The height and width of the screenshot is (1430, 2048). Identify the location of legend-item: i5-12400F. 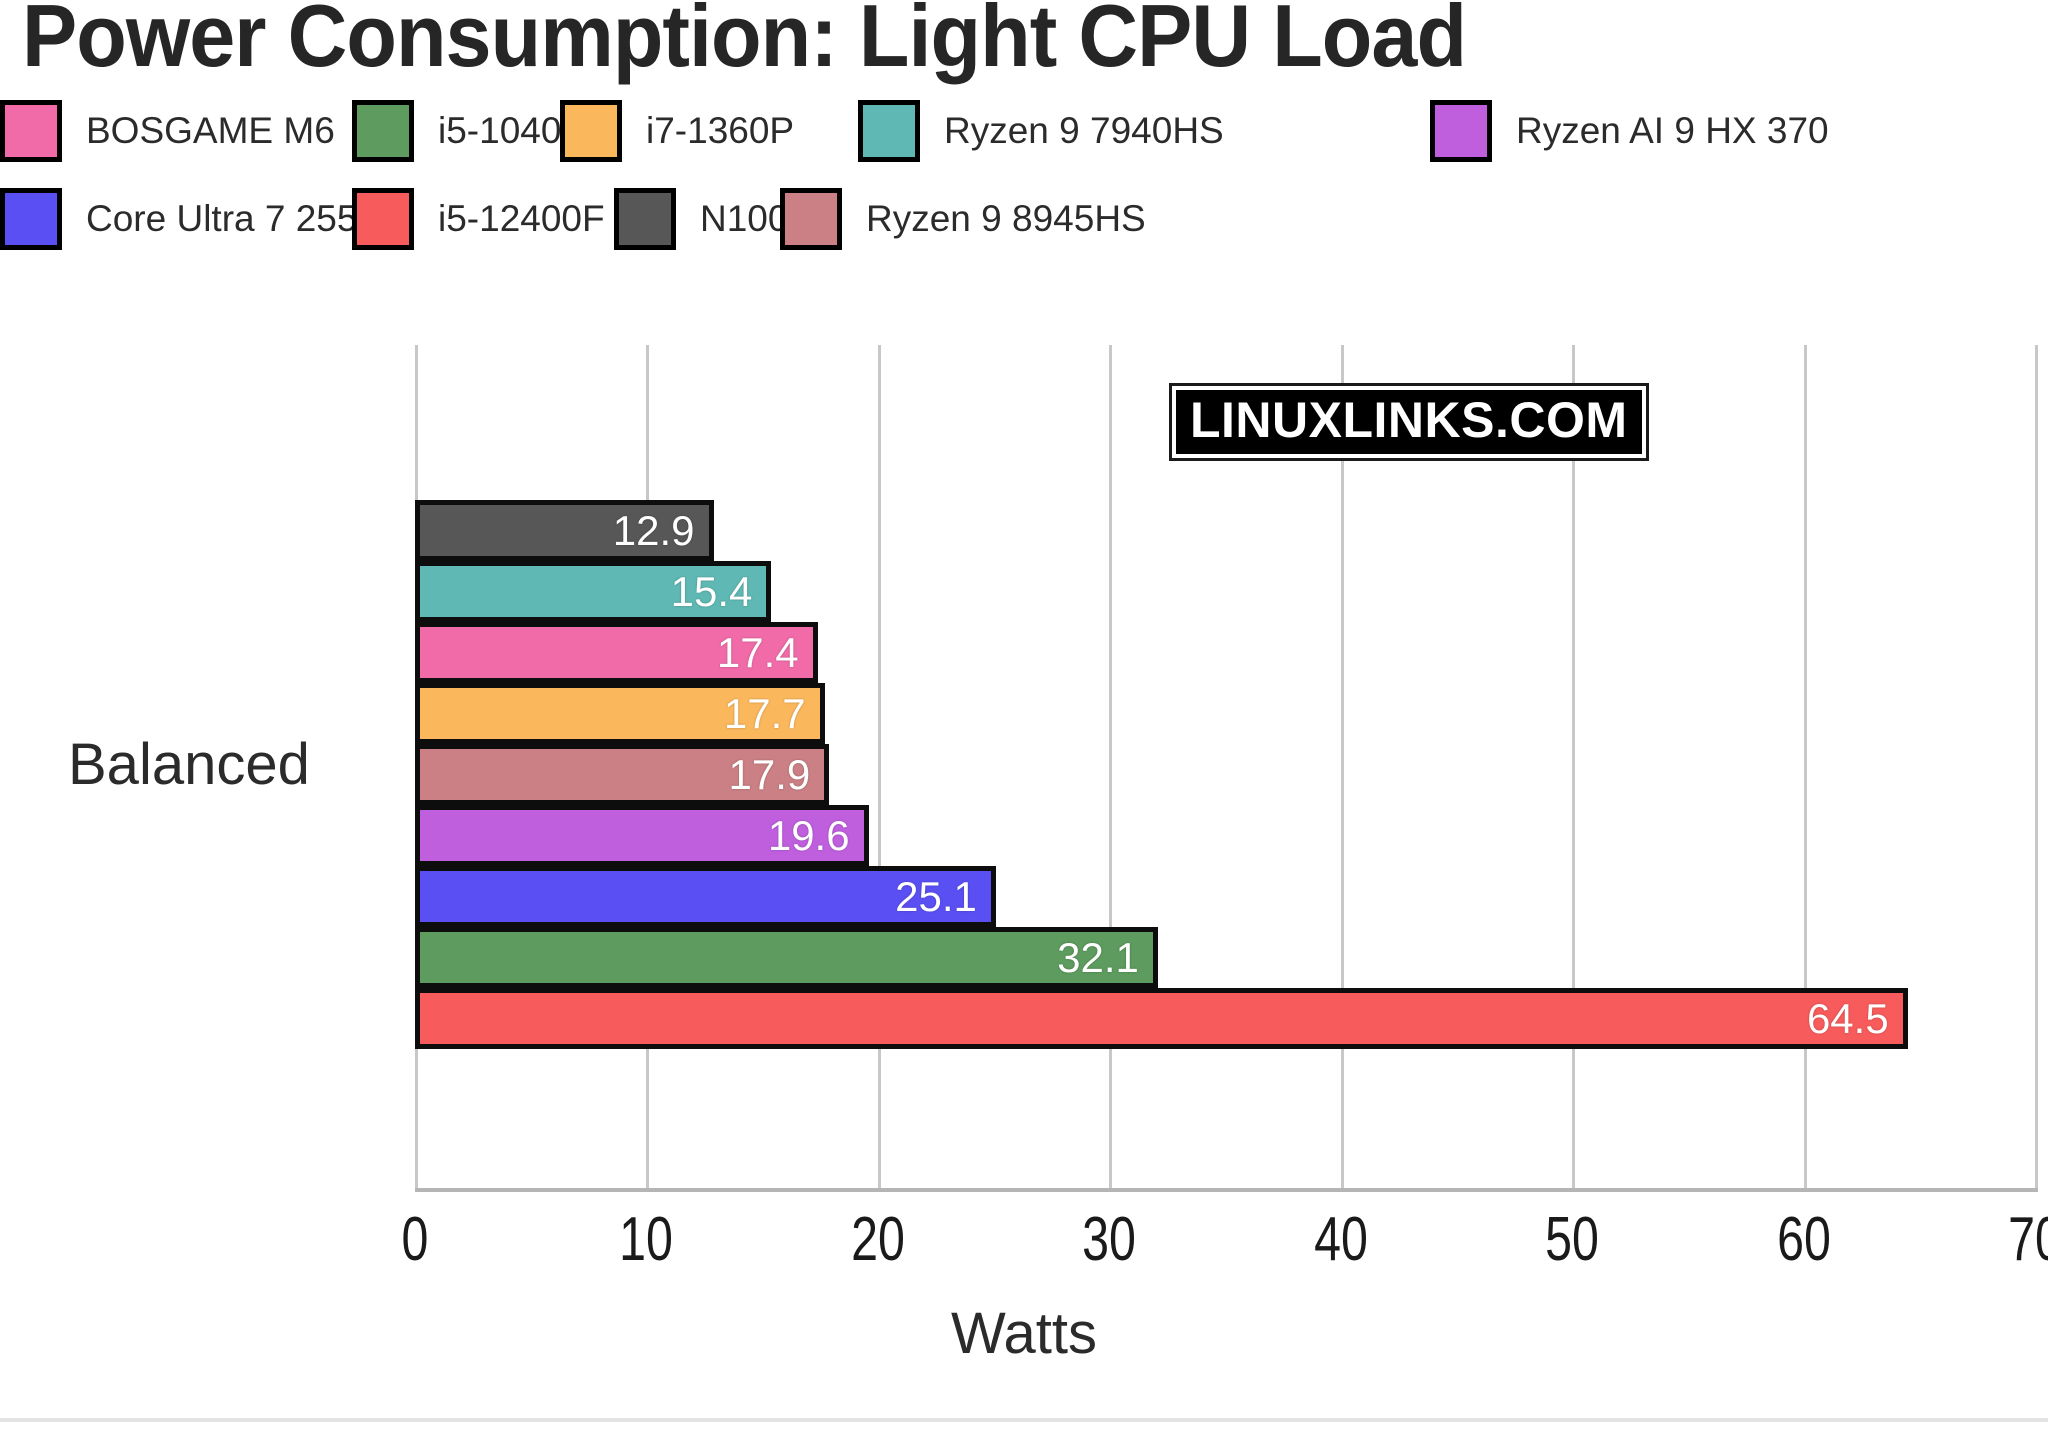
(478, 219).